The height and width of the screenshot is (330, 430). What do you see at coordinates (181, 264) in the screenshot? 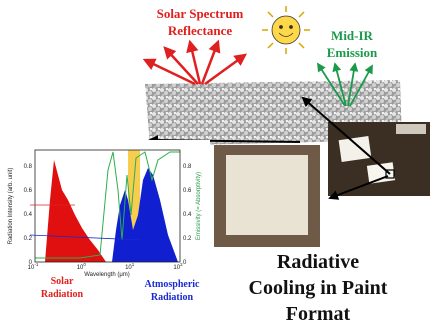
I see `tick-exponent: 2` at bounding box center [181, 264].